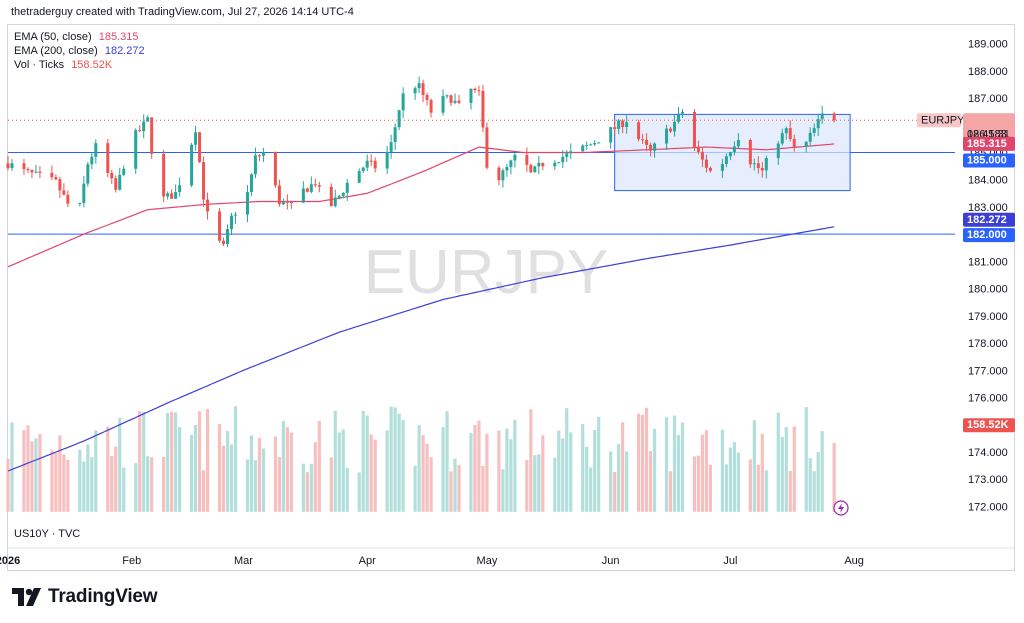  Describe the element at coordinates (989, 219) in the screenshot. I see `ema200-price-label-bg` at that location.